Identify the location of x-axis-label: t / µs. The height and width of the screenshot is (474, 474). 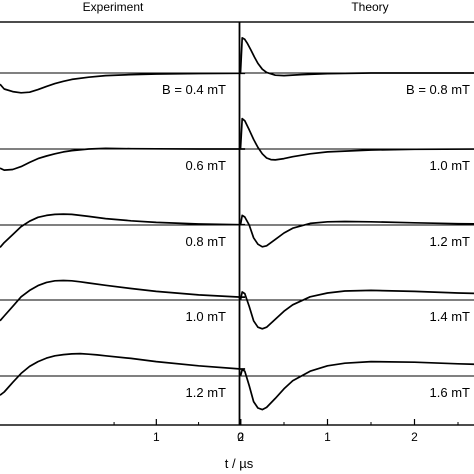
(239, 463).